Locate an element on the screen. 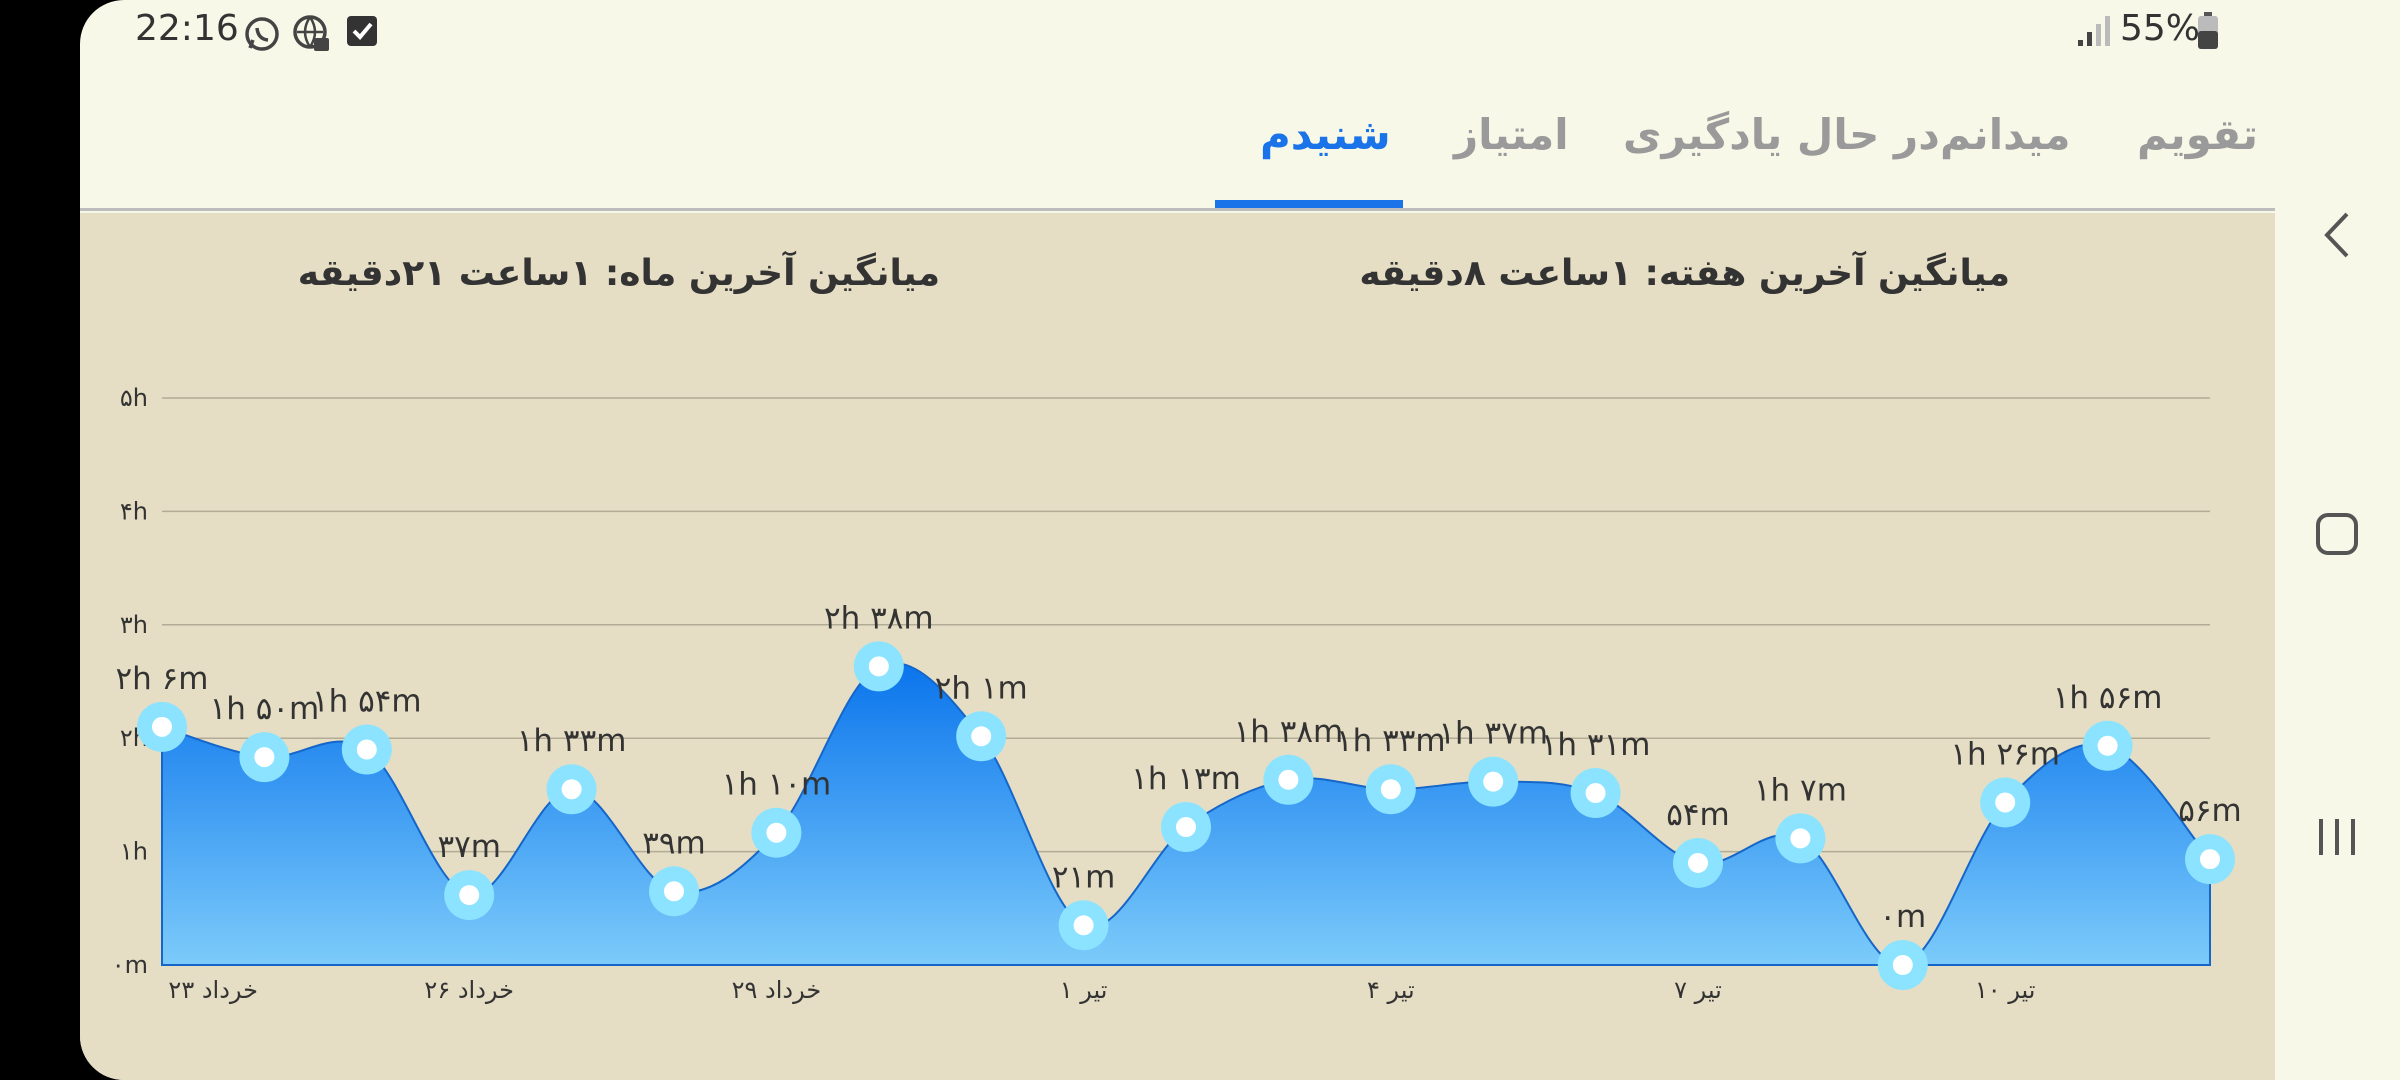 Image resolution: width=2400 pixels, height=1080 pixels. battery-level: 55% is located at coordinates (2160, 28).